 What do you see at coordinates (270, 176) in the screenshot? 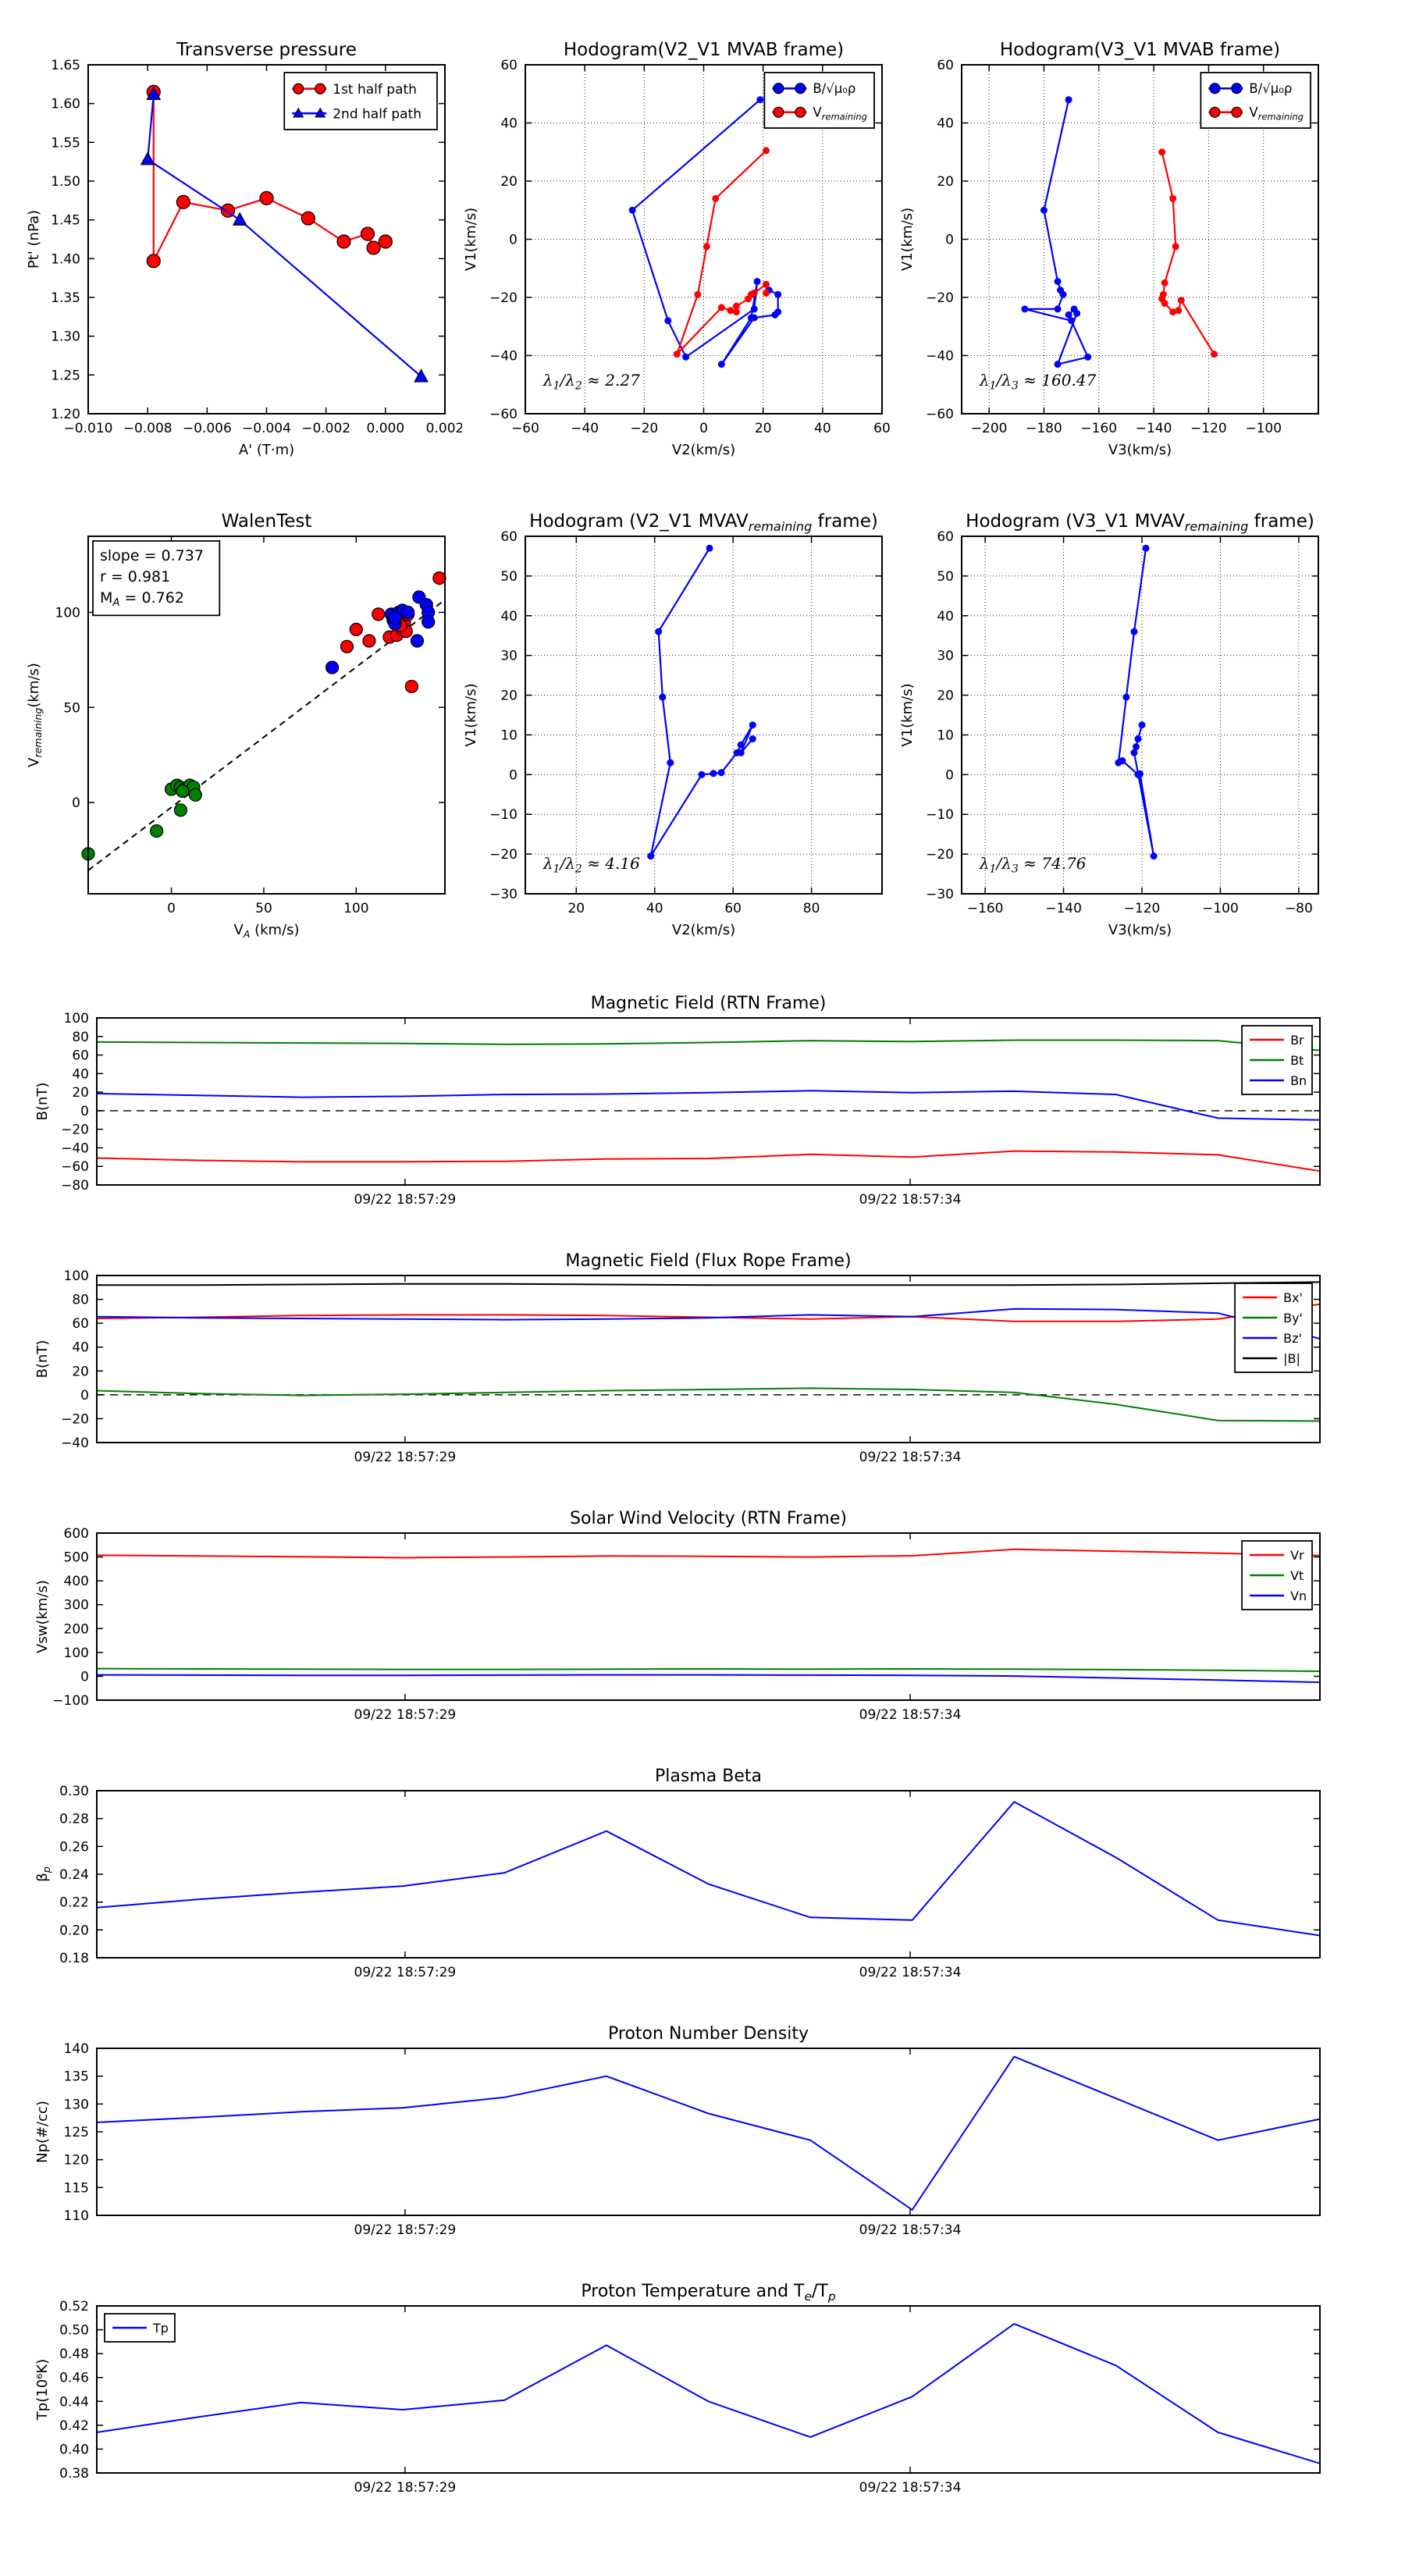
I see `transverse-pressure-series-1sthalfpath` at bounding box center [270, 176].